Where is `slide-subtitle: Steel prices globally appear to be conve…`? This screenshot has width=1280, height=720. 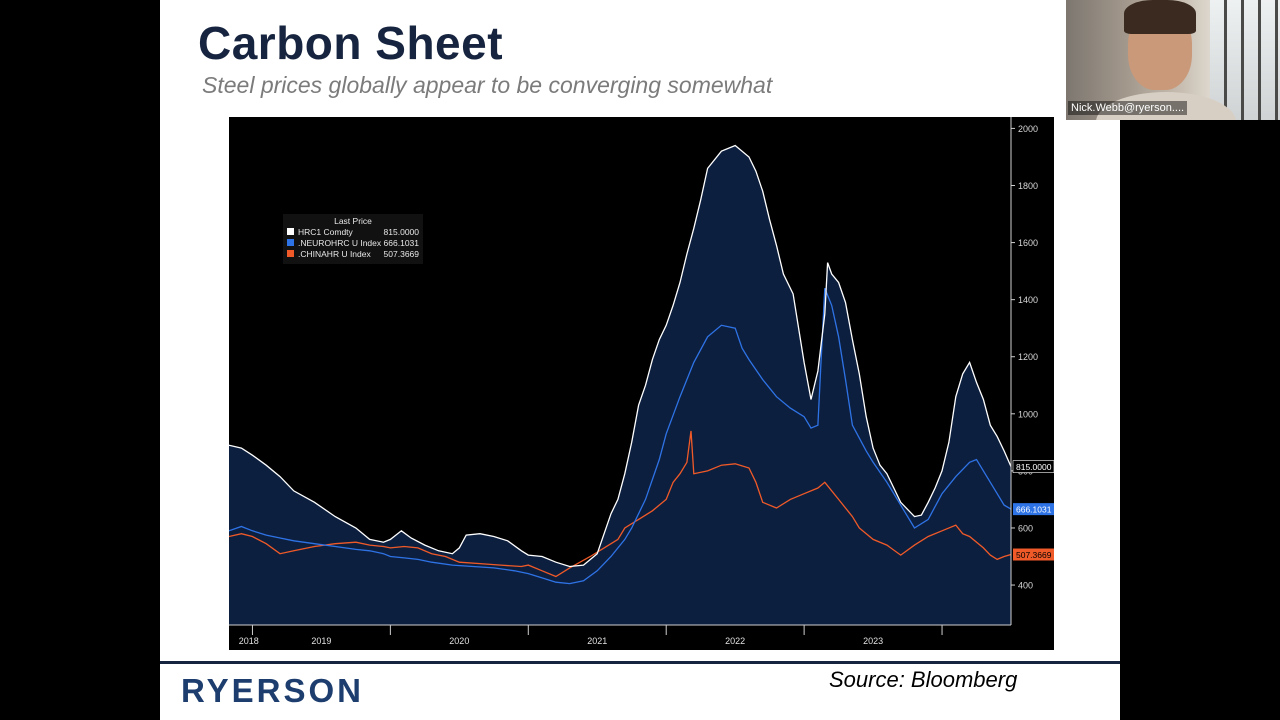 slide-subtitle: Steel prices globally appear to be conve… is located at coordinates (487, 85).